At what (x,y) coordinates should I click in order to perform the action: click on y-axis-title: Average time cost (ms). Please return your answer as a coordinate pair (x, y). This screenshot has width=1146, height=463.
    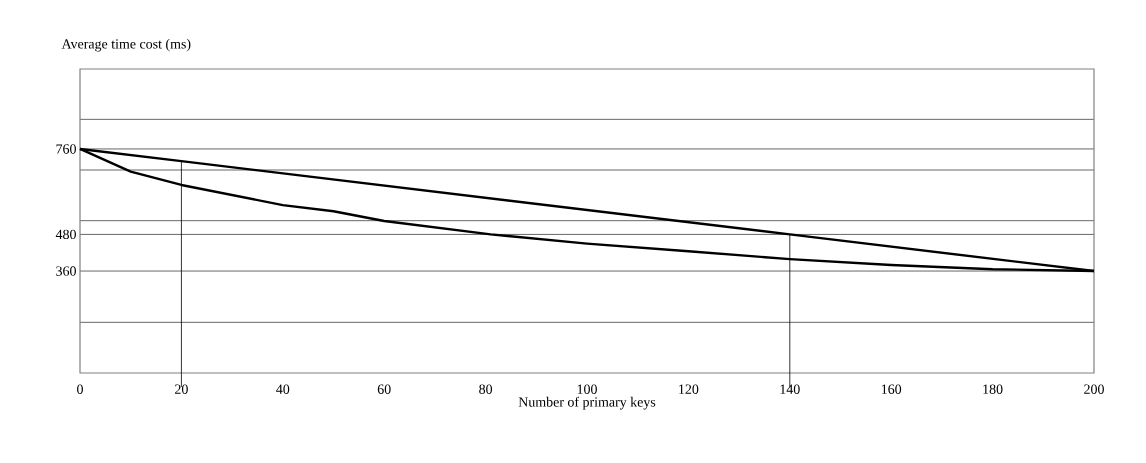
    Looking at the image, I should click on (126, 45).